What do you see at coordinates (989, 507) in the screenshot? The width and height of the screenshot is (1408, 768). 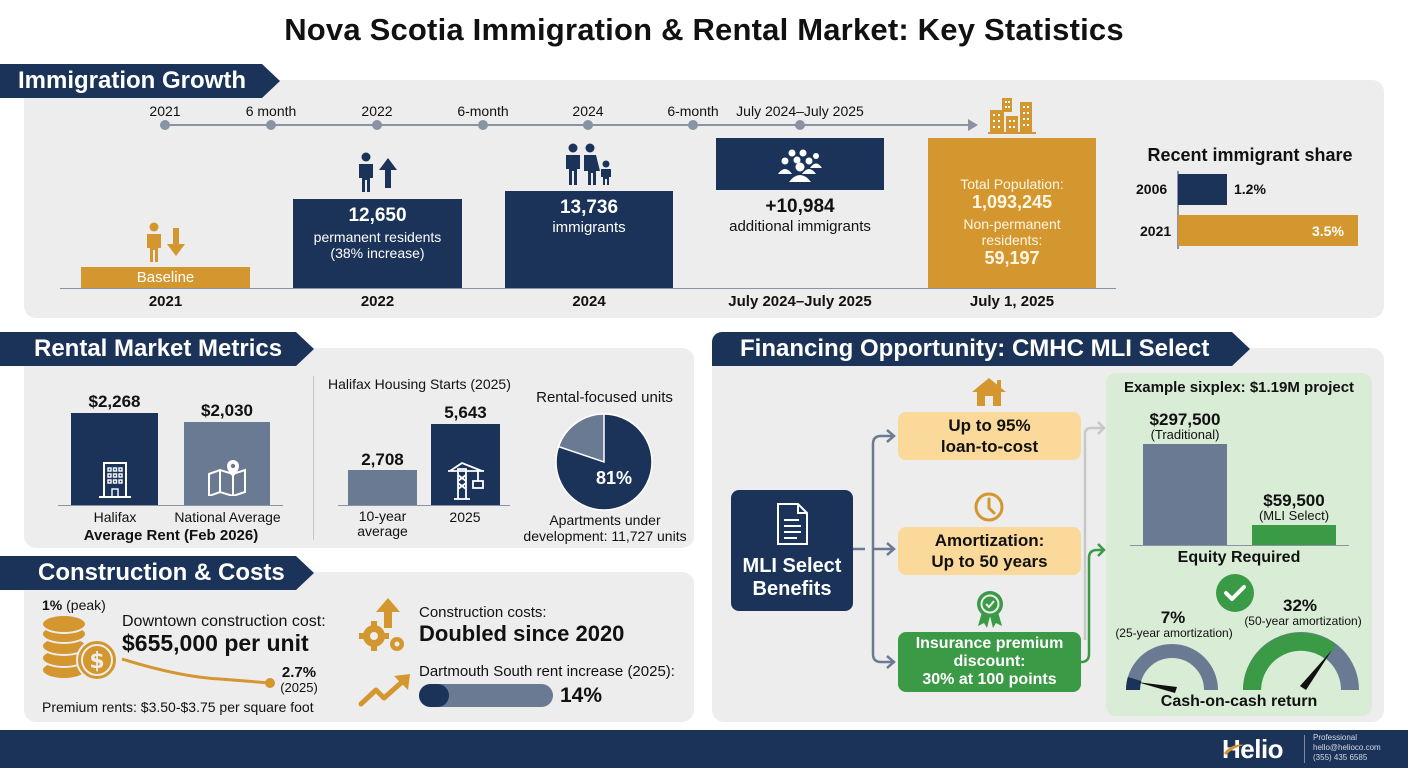 I see `clock-icon` at bounding box center [989, 507].